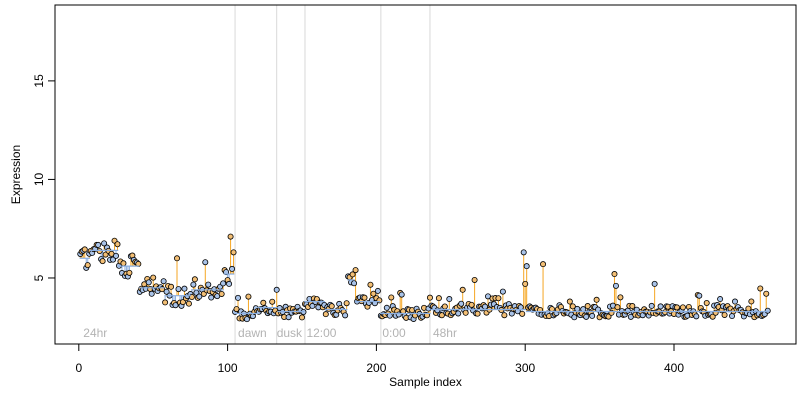  Describe the element at coordinates (525, 368) in the screenshot. I see `x-tick-label-300: 300` at that location.